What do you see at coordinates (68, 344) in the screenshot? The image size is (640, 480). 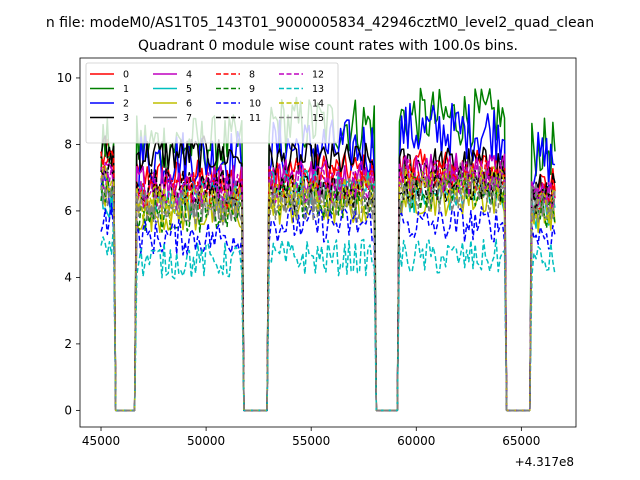 I see `y-tick-label: 2` at bounding box center [68, 344].